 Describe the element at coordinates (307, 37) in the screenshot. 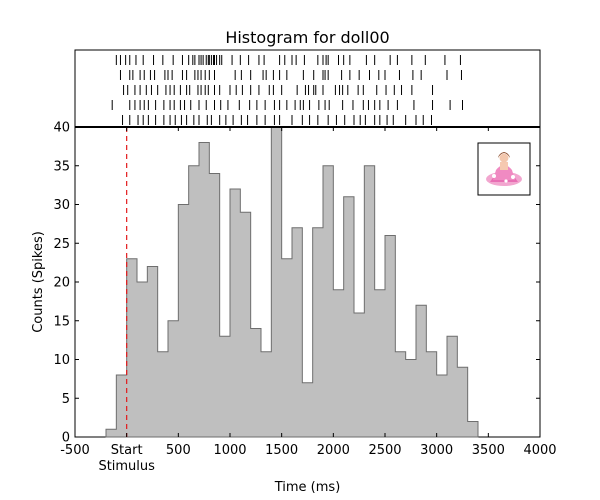

I see `chart-title: Histogram for doll00` at that location.